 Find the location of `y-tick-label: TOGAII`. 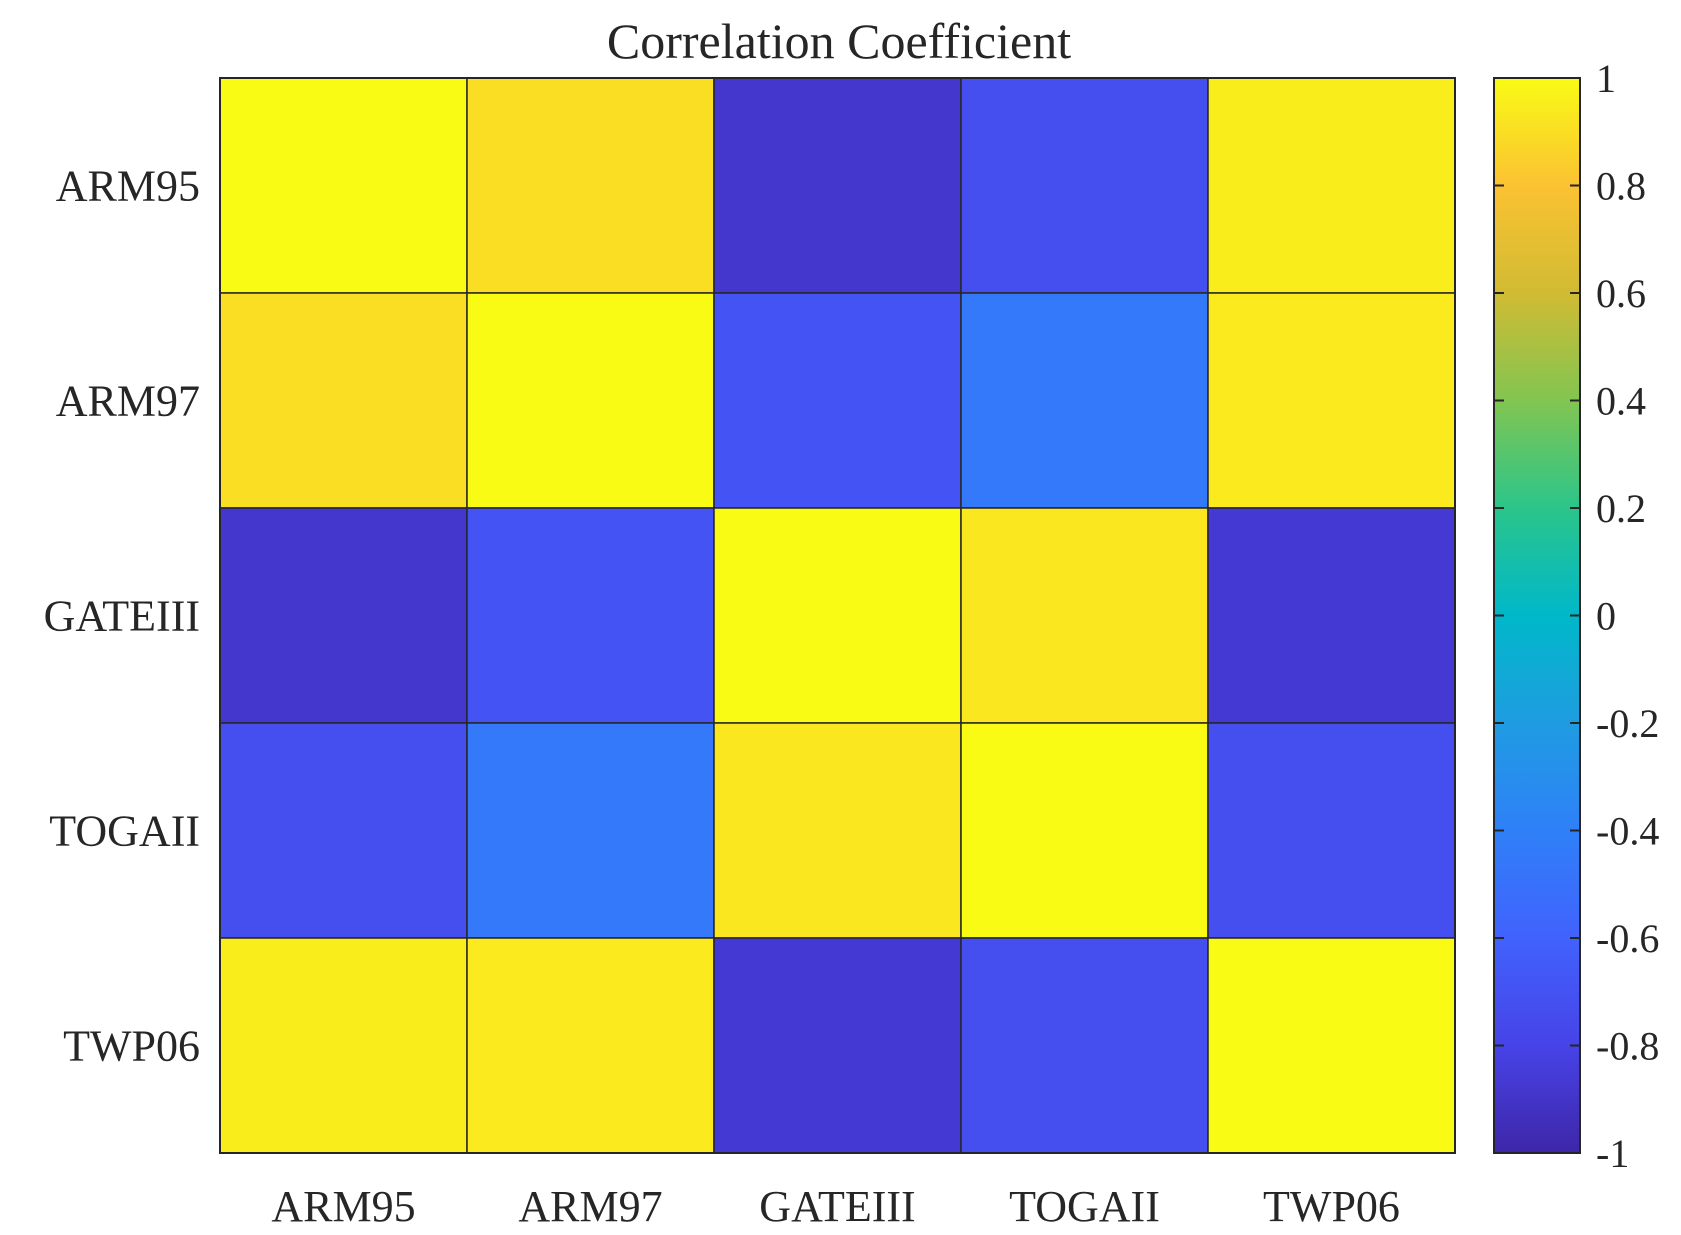

y-tick-label: TOGAII is located at coordinates (124, 831).